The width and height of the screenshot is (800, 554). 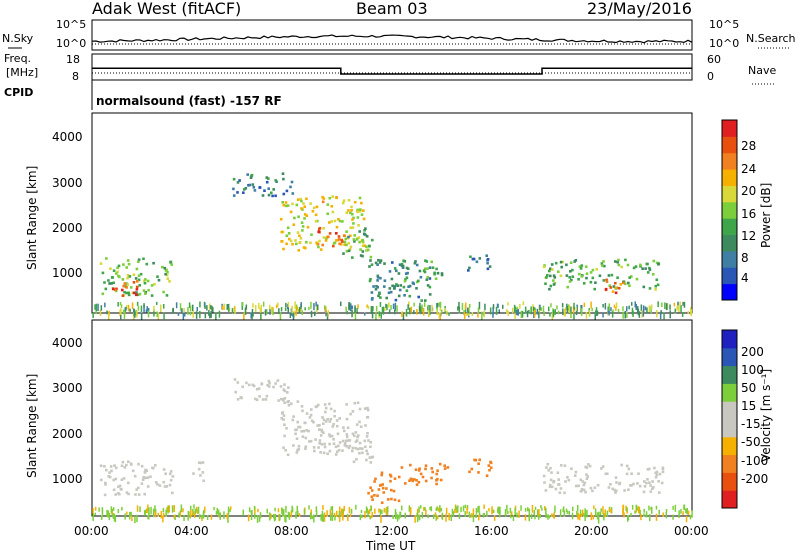 I want to click on nsky-label: N.Sky, so click(x=18, y=38).